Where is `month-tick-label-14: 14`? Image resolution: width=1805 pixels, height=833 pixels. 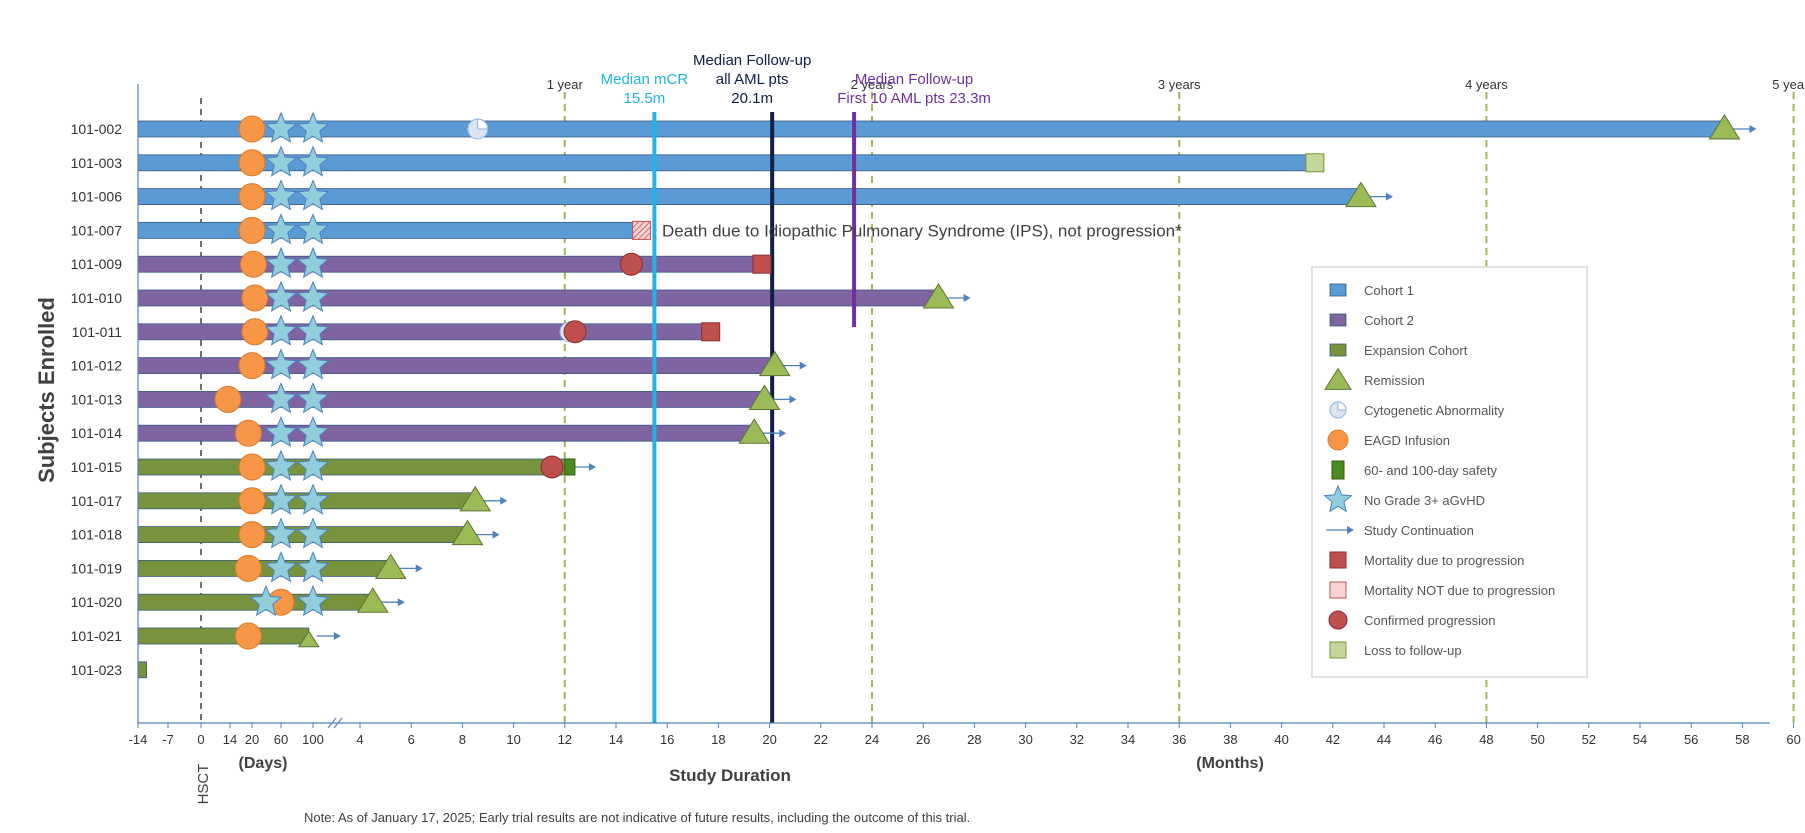 month-tick-label-14: 14 is located at coordinates (616, 739).